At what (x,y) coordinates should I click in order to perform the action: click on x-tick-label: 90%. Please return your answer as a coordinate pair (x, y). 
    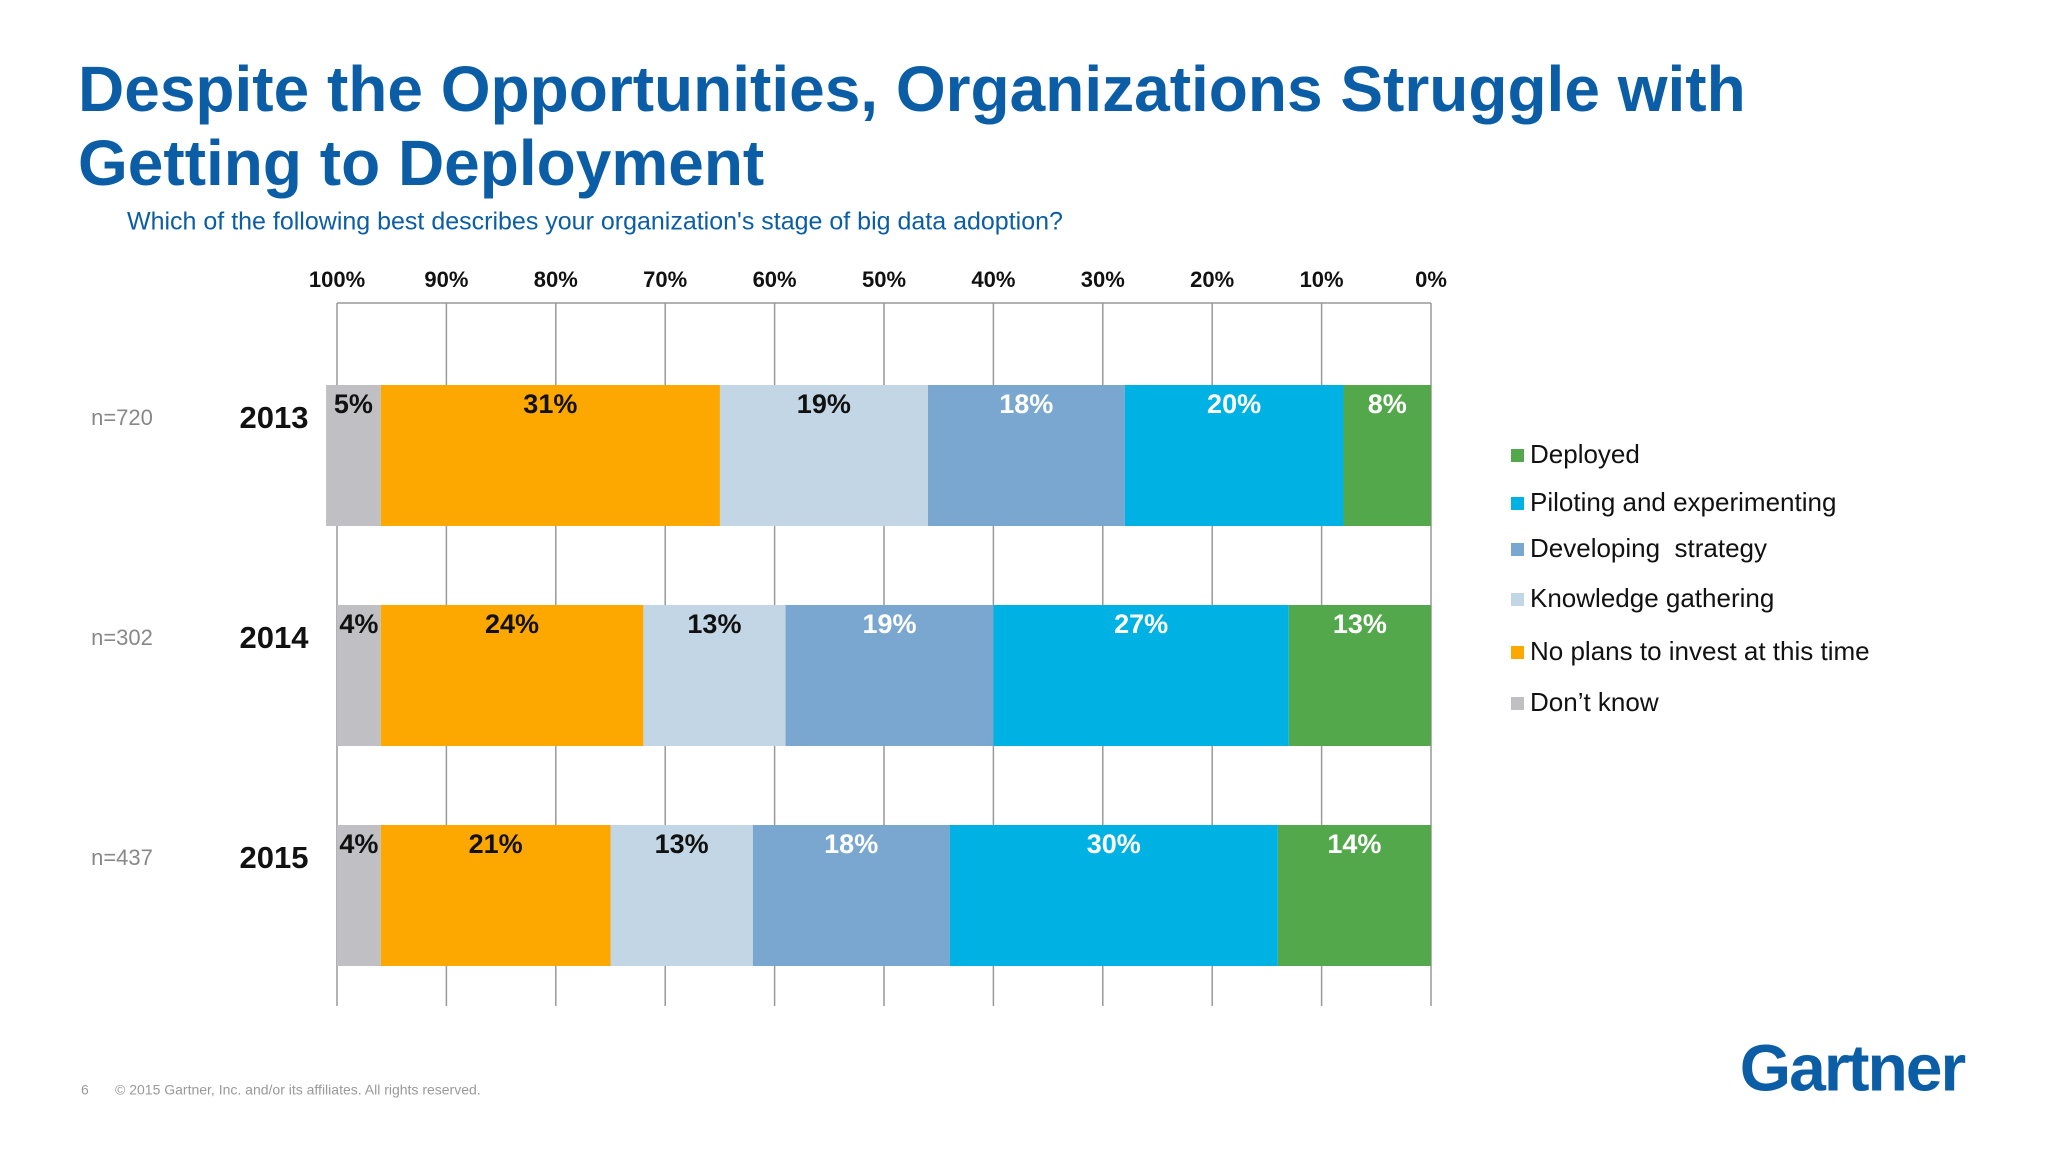
    Looking at the image, I should click on (446, 279).